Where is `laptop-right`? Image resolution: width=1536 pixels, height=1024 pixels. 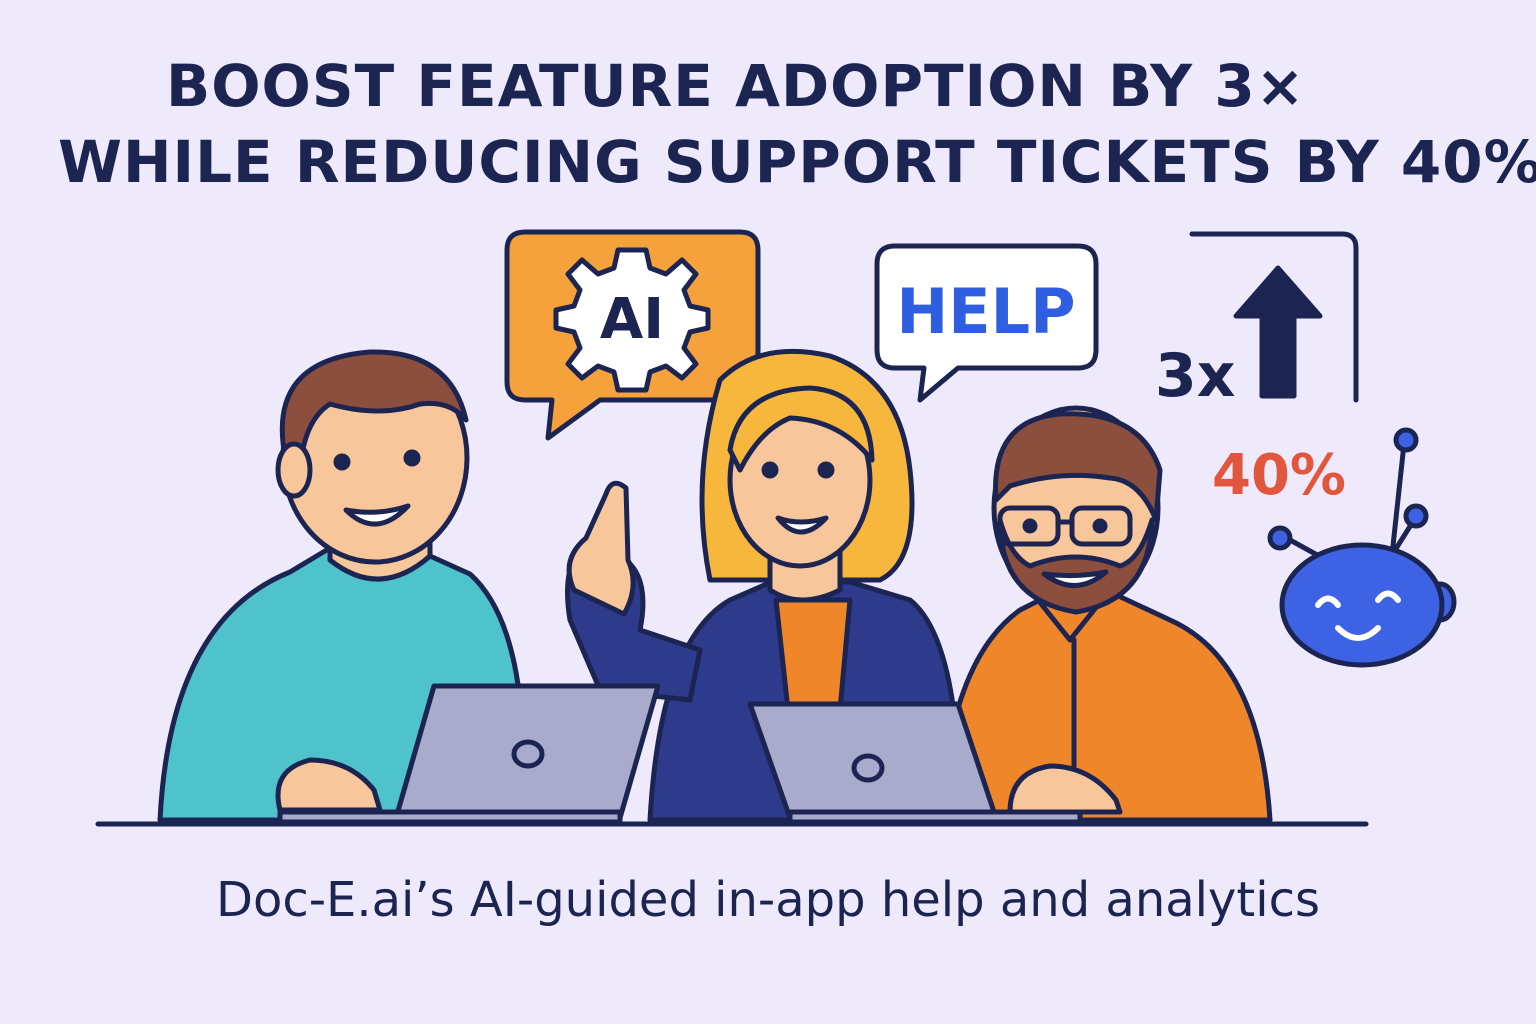 laptop-right is located at coordinates (915, 763).